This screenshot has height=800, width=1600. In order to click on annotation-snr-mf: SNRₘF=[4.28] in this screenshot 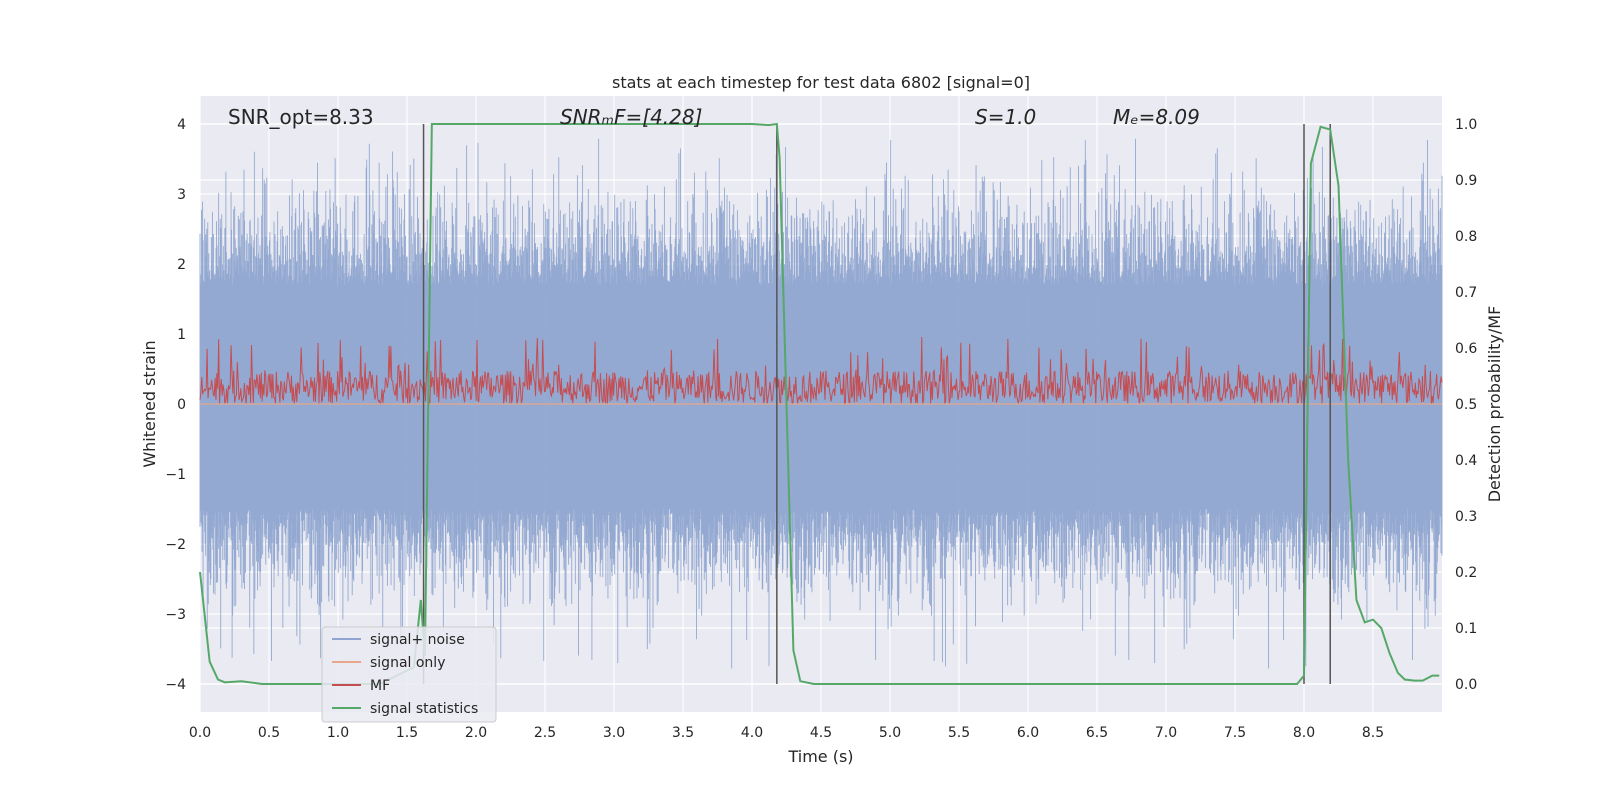, I will do `click(631, 117)`.